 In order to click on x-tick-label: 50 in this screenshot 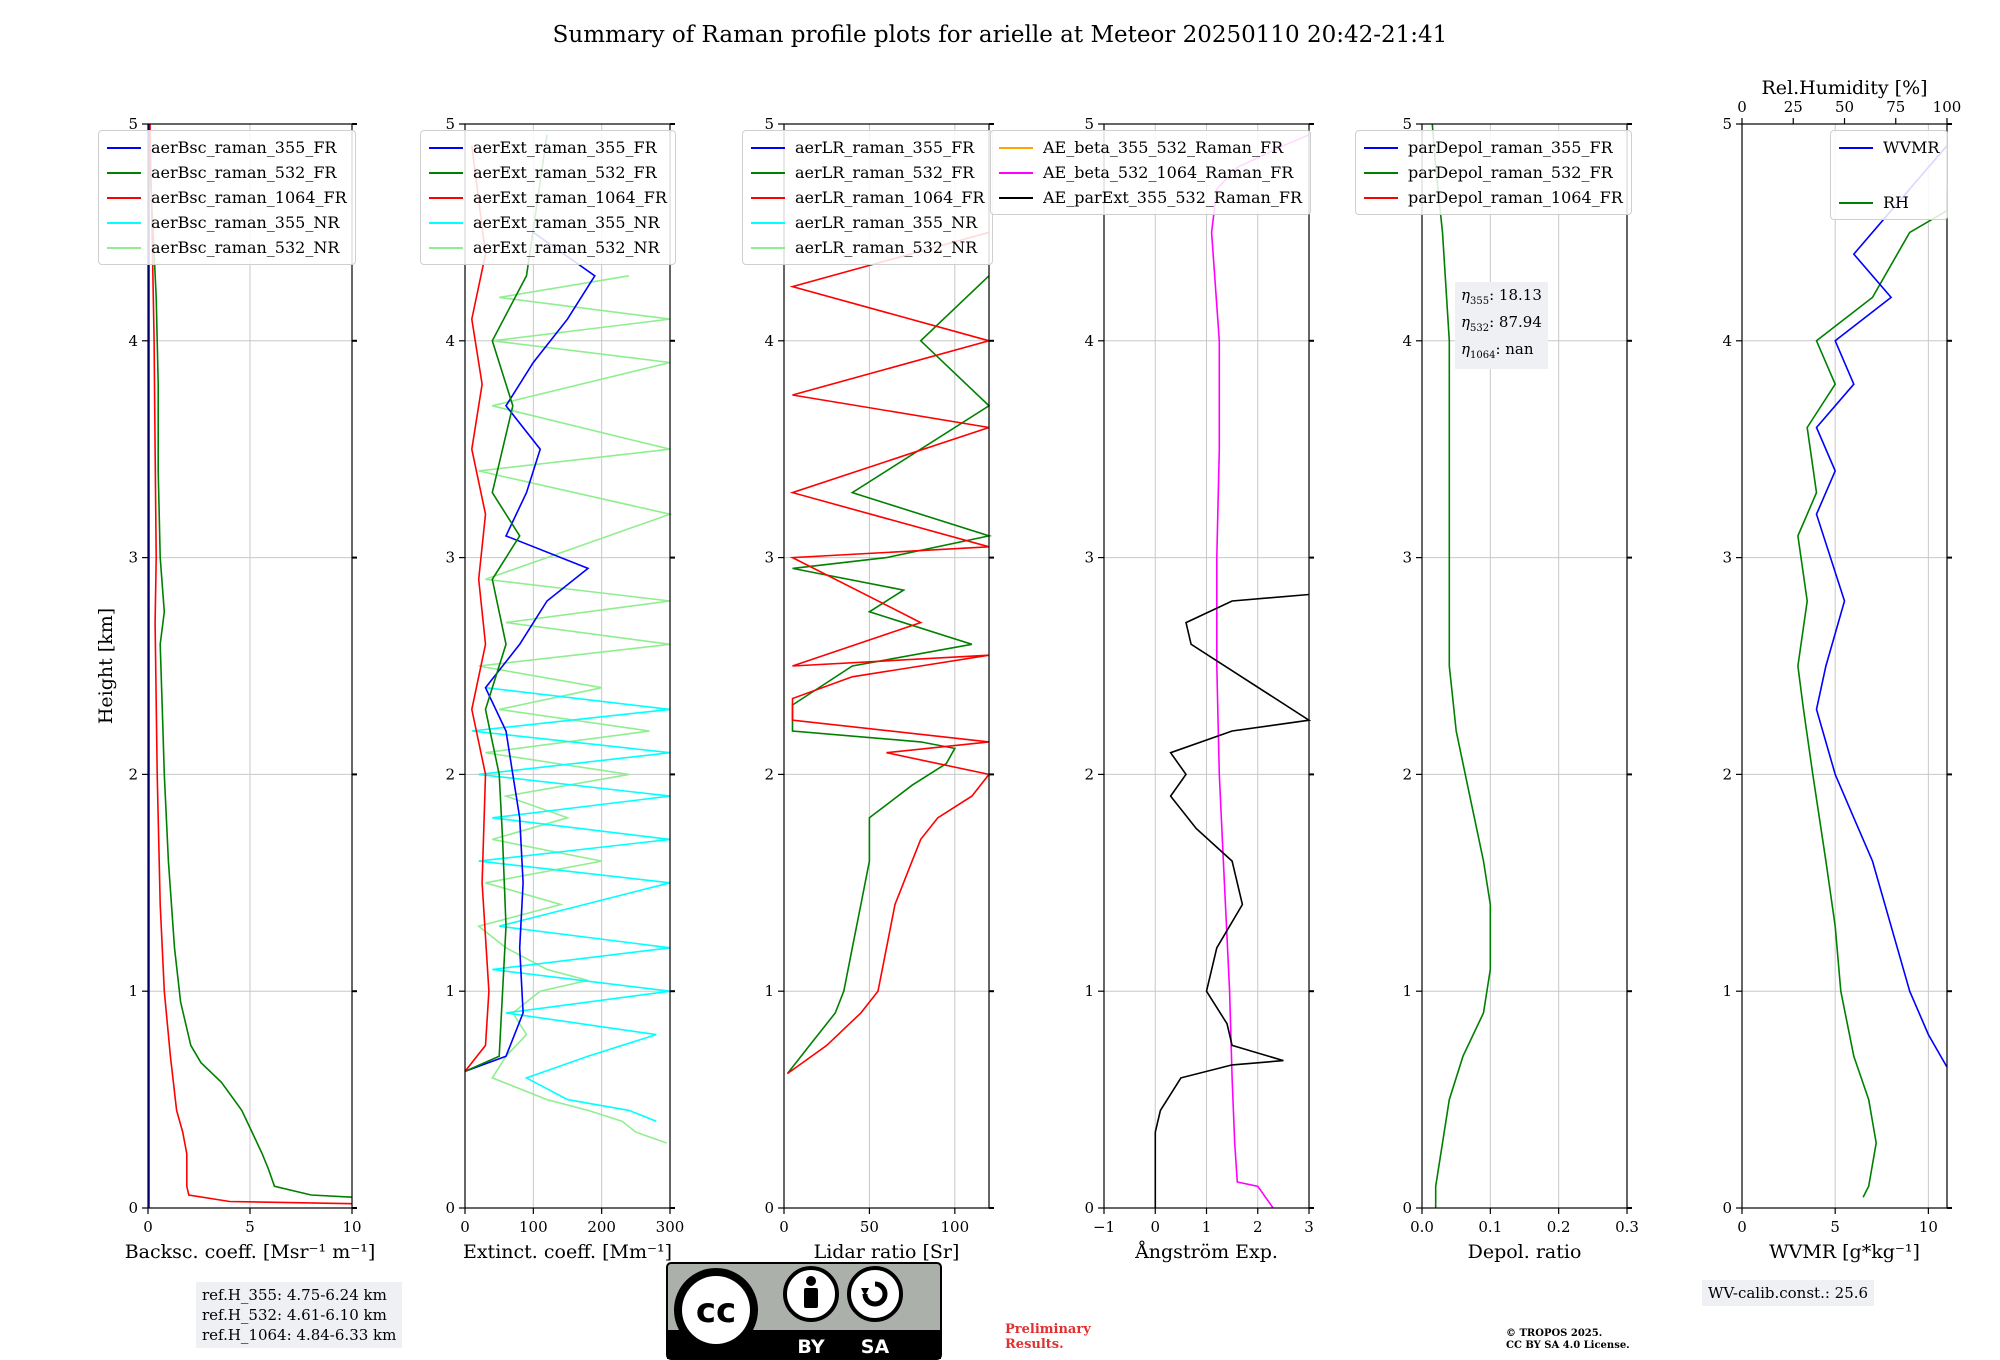, I will do `click(869, 1227)`.